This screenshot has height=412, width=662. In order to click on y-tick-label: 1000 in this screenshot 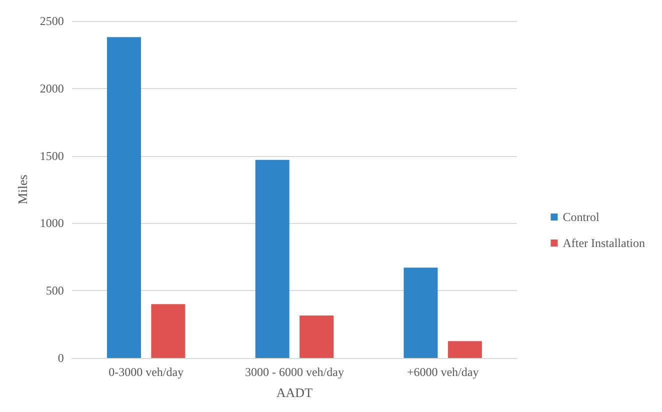, I will do `click(52, 223)`.